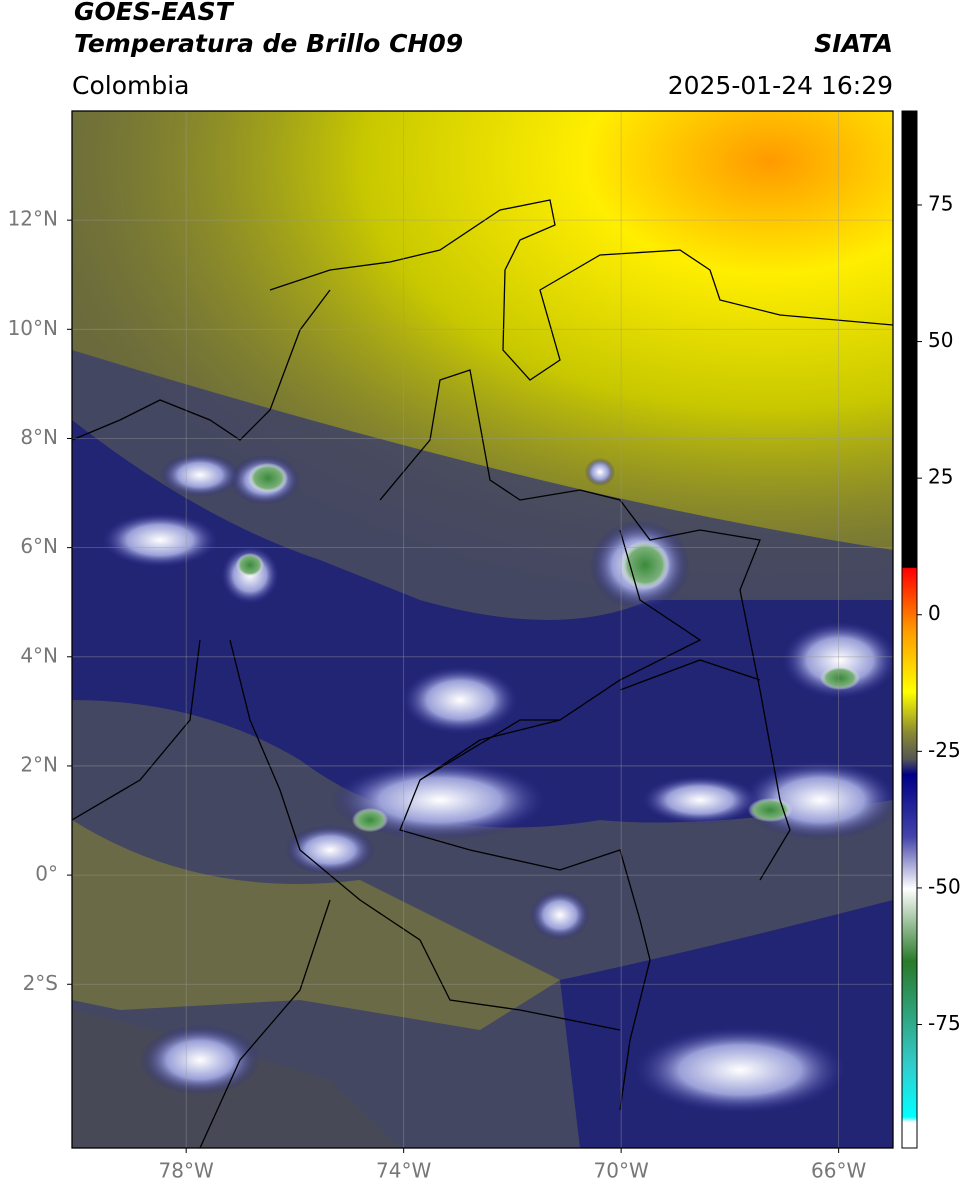 The image size is (966, 1194). Describe the element at coordinates (39, 764) in the screenshot. I see `y-tick-label: 2°N` at that location.